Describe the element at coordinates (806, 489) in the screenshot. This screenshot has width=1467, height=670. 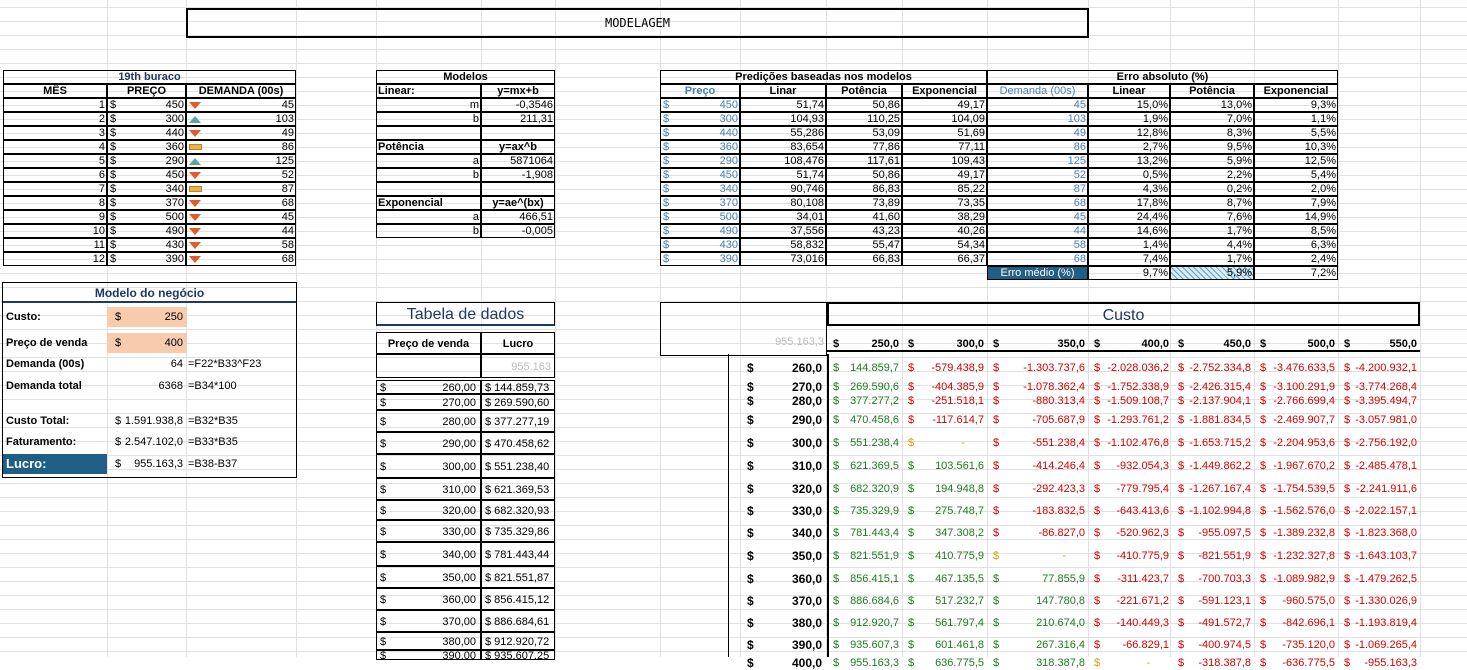
I see `price-value: 320,0` at that location.